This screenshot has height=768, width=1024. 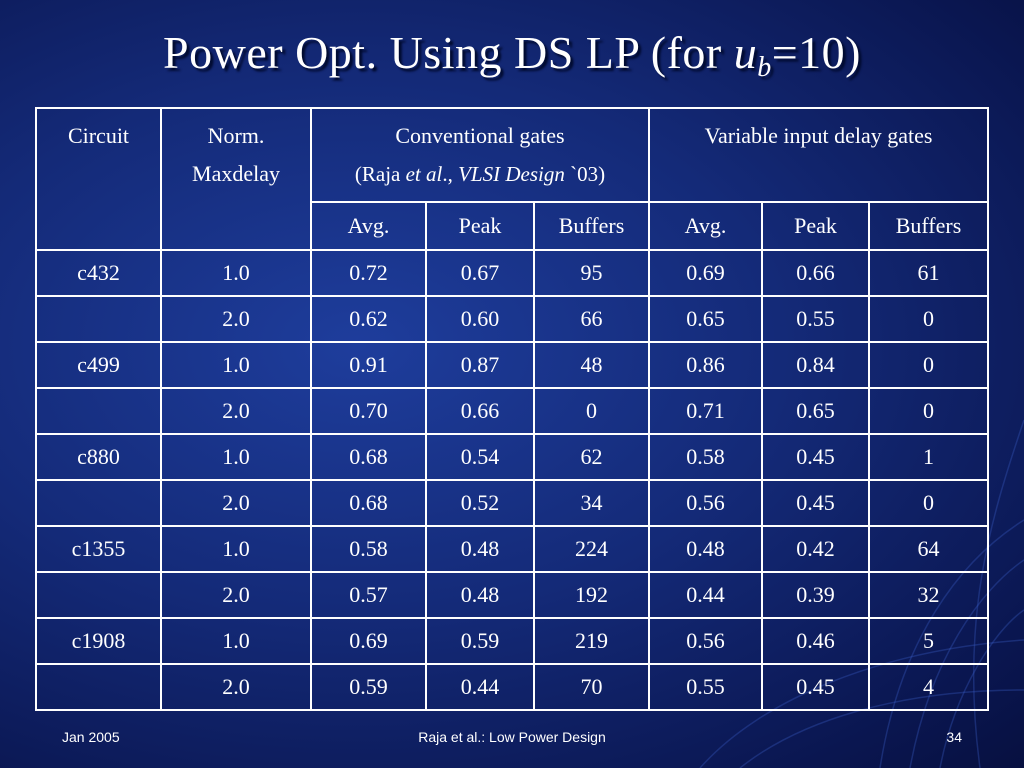 I want to click on table-row: c880 1.0 0.68 0.54 62 0.58 0.45 1, so click(x=512, y=457).